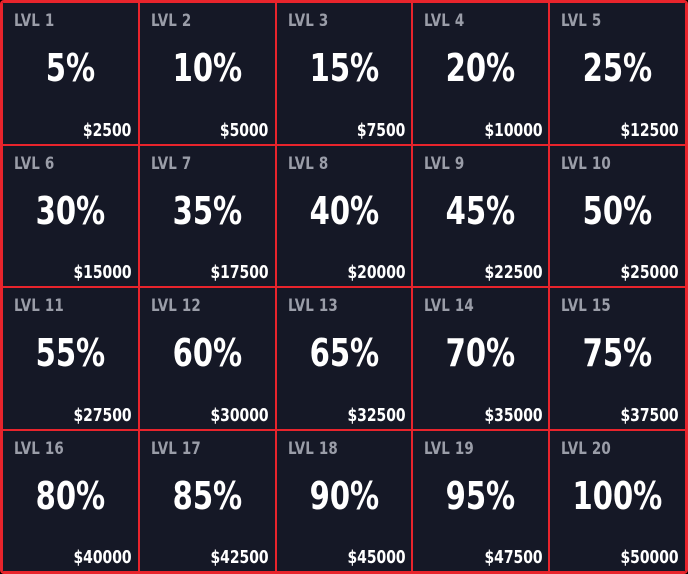 The width and height of the screenshot is (688, 574). Describe the element at coordinates (381, 130) in the screenshot. I see `level-price: $7500` at that location.